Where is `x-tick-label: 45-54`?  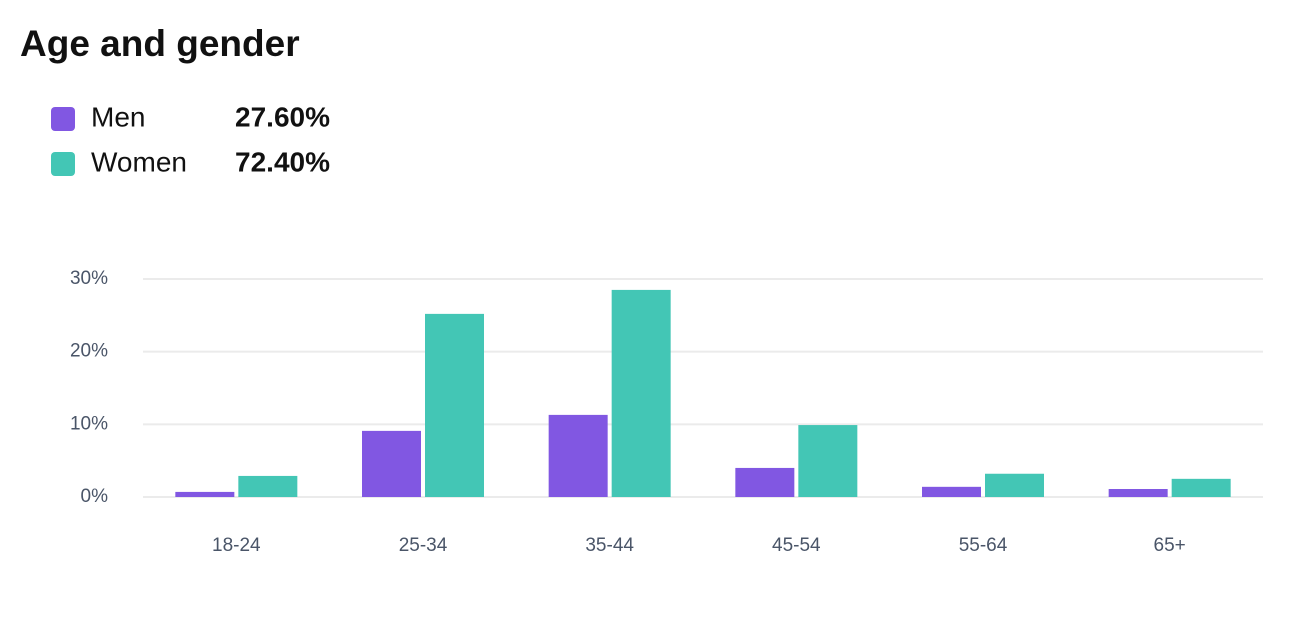 x-tick-label: 45-54 is located at coordinates (796, 545).